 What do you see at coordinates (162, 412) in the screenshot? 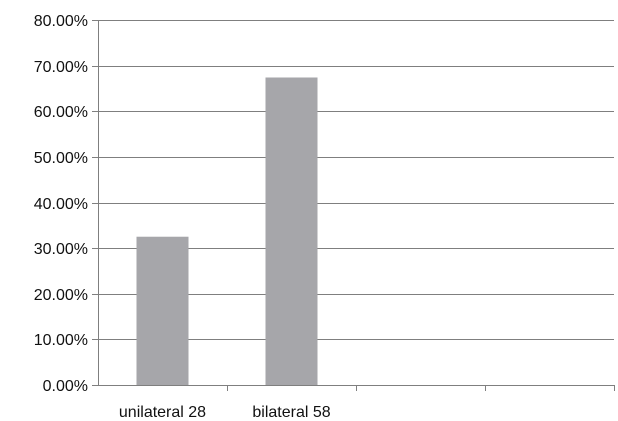
I see `x-tick-label: unilateral 28` at bounding box center [162, 412].